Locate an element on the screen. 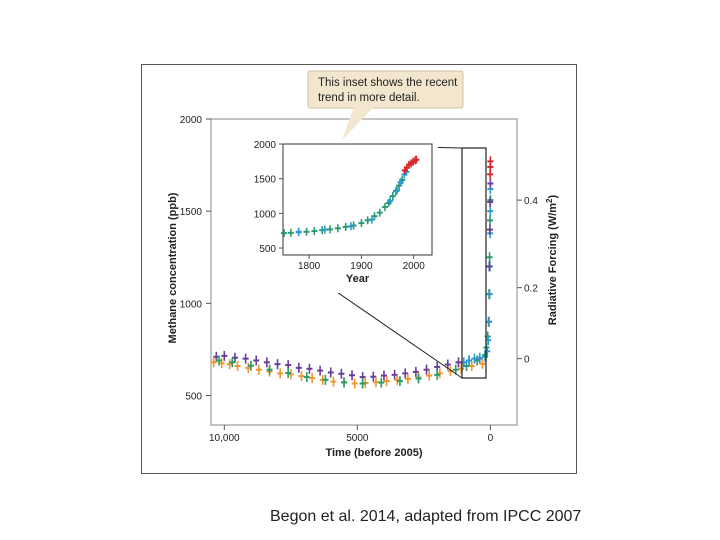 The width and height of the screenshot is (720, 540). callout-box is located at coordinates (385, 89).